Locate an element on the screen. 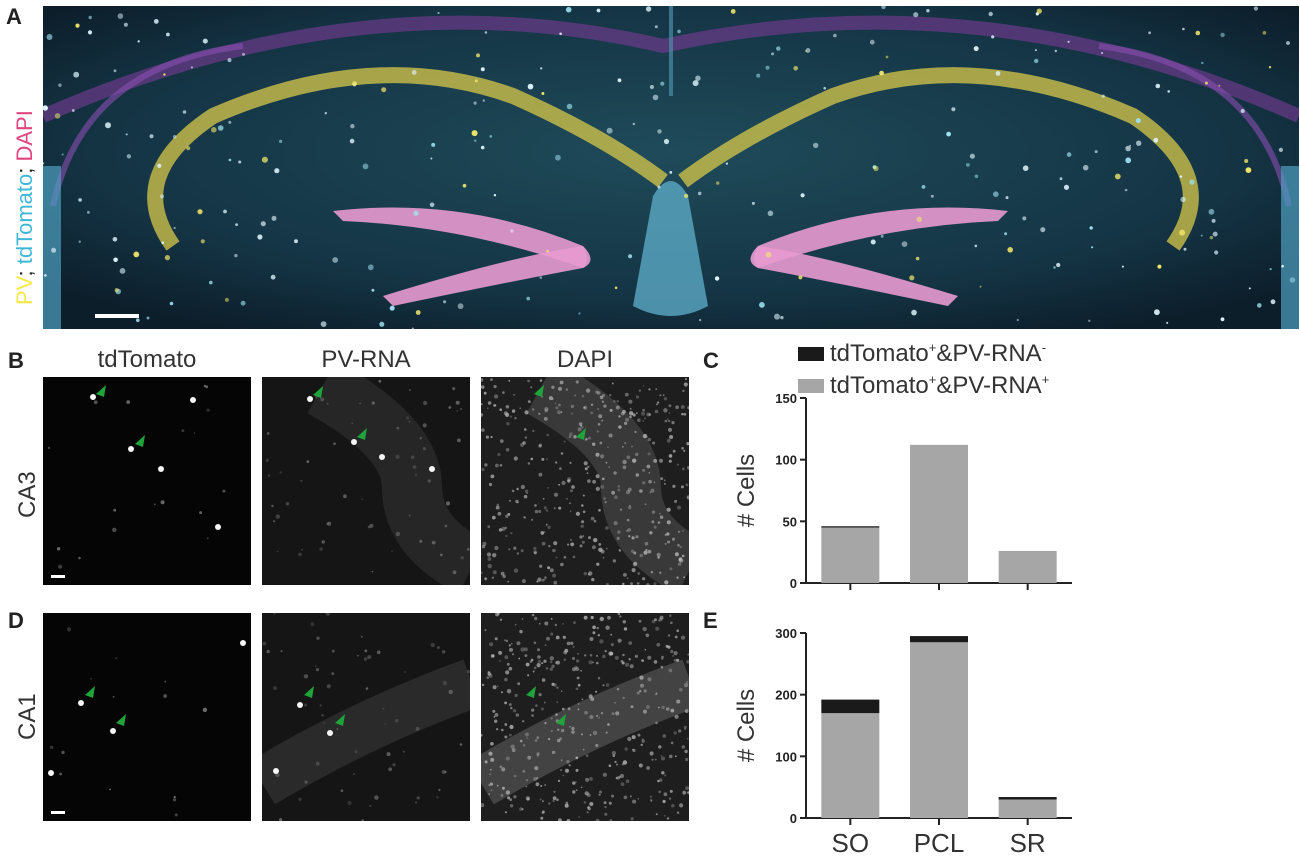 Image resolution: width=1300 pixels, height=863 pixels. labeled-cell is located at coordinates (81, 703).